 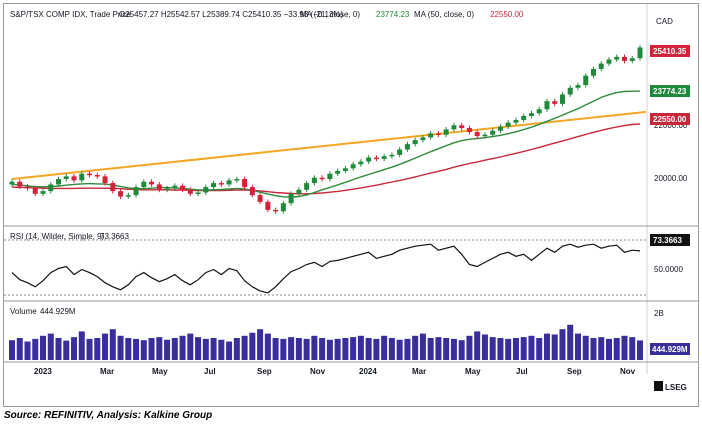 I want to click on svg-text: 73.3663, so click(x=667, y=240).